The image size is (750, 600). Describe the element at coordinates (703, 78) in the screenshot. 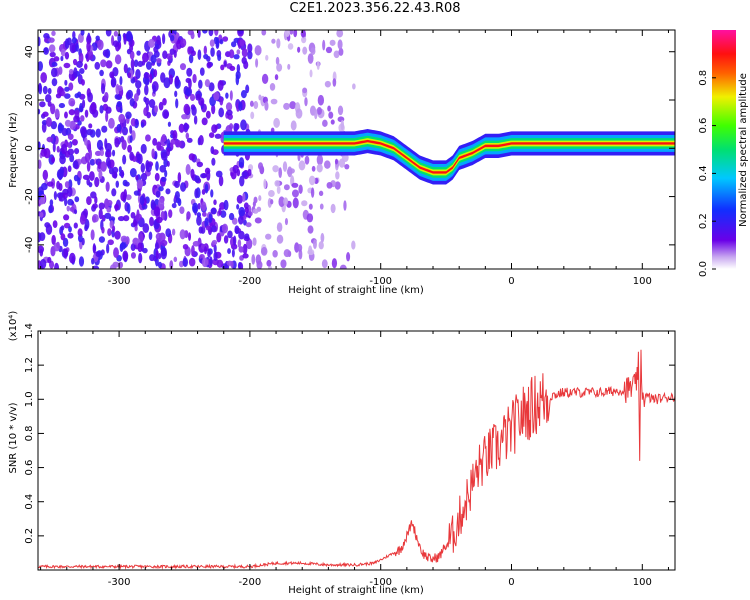

I see `colorbar-tick-label: 0.8` at that location.